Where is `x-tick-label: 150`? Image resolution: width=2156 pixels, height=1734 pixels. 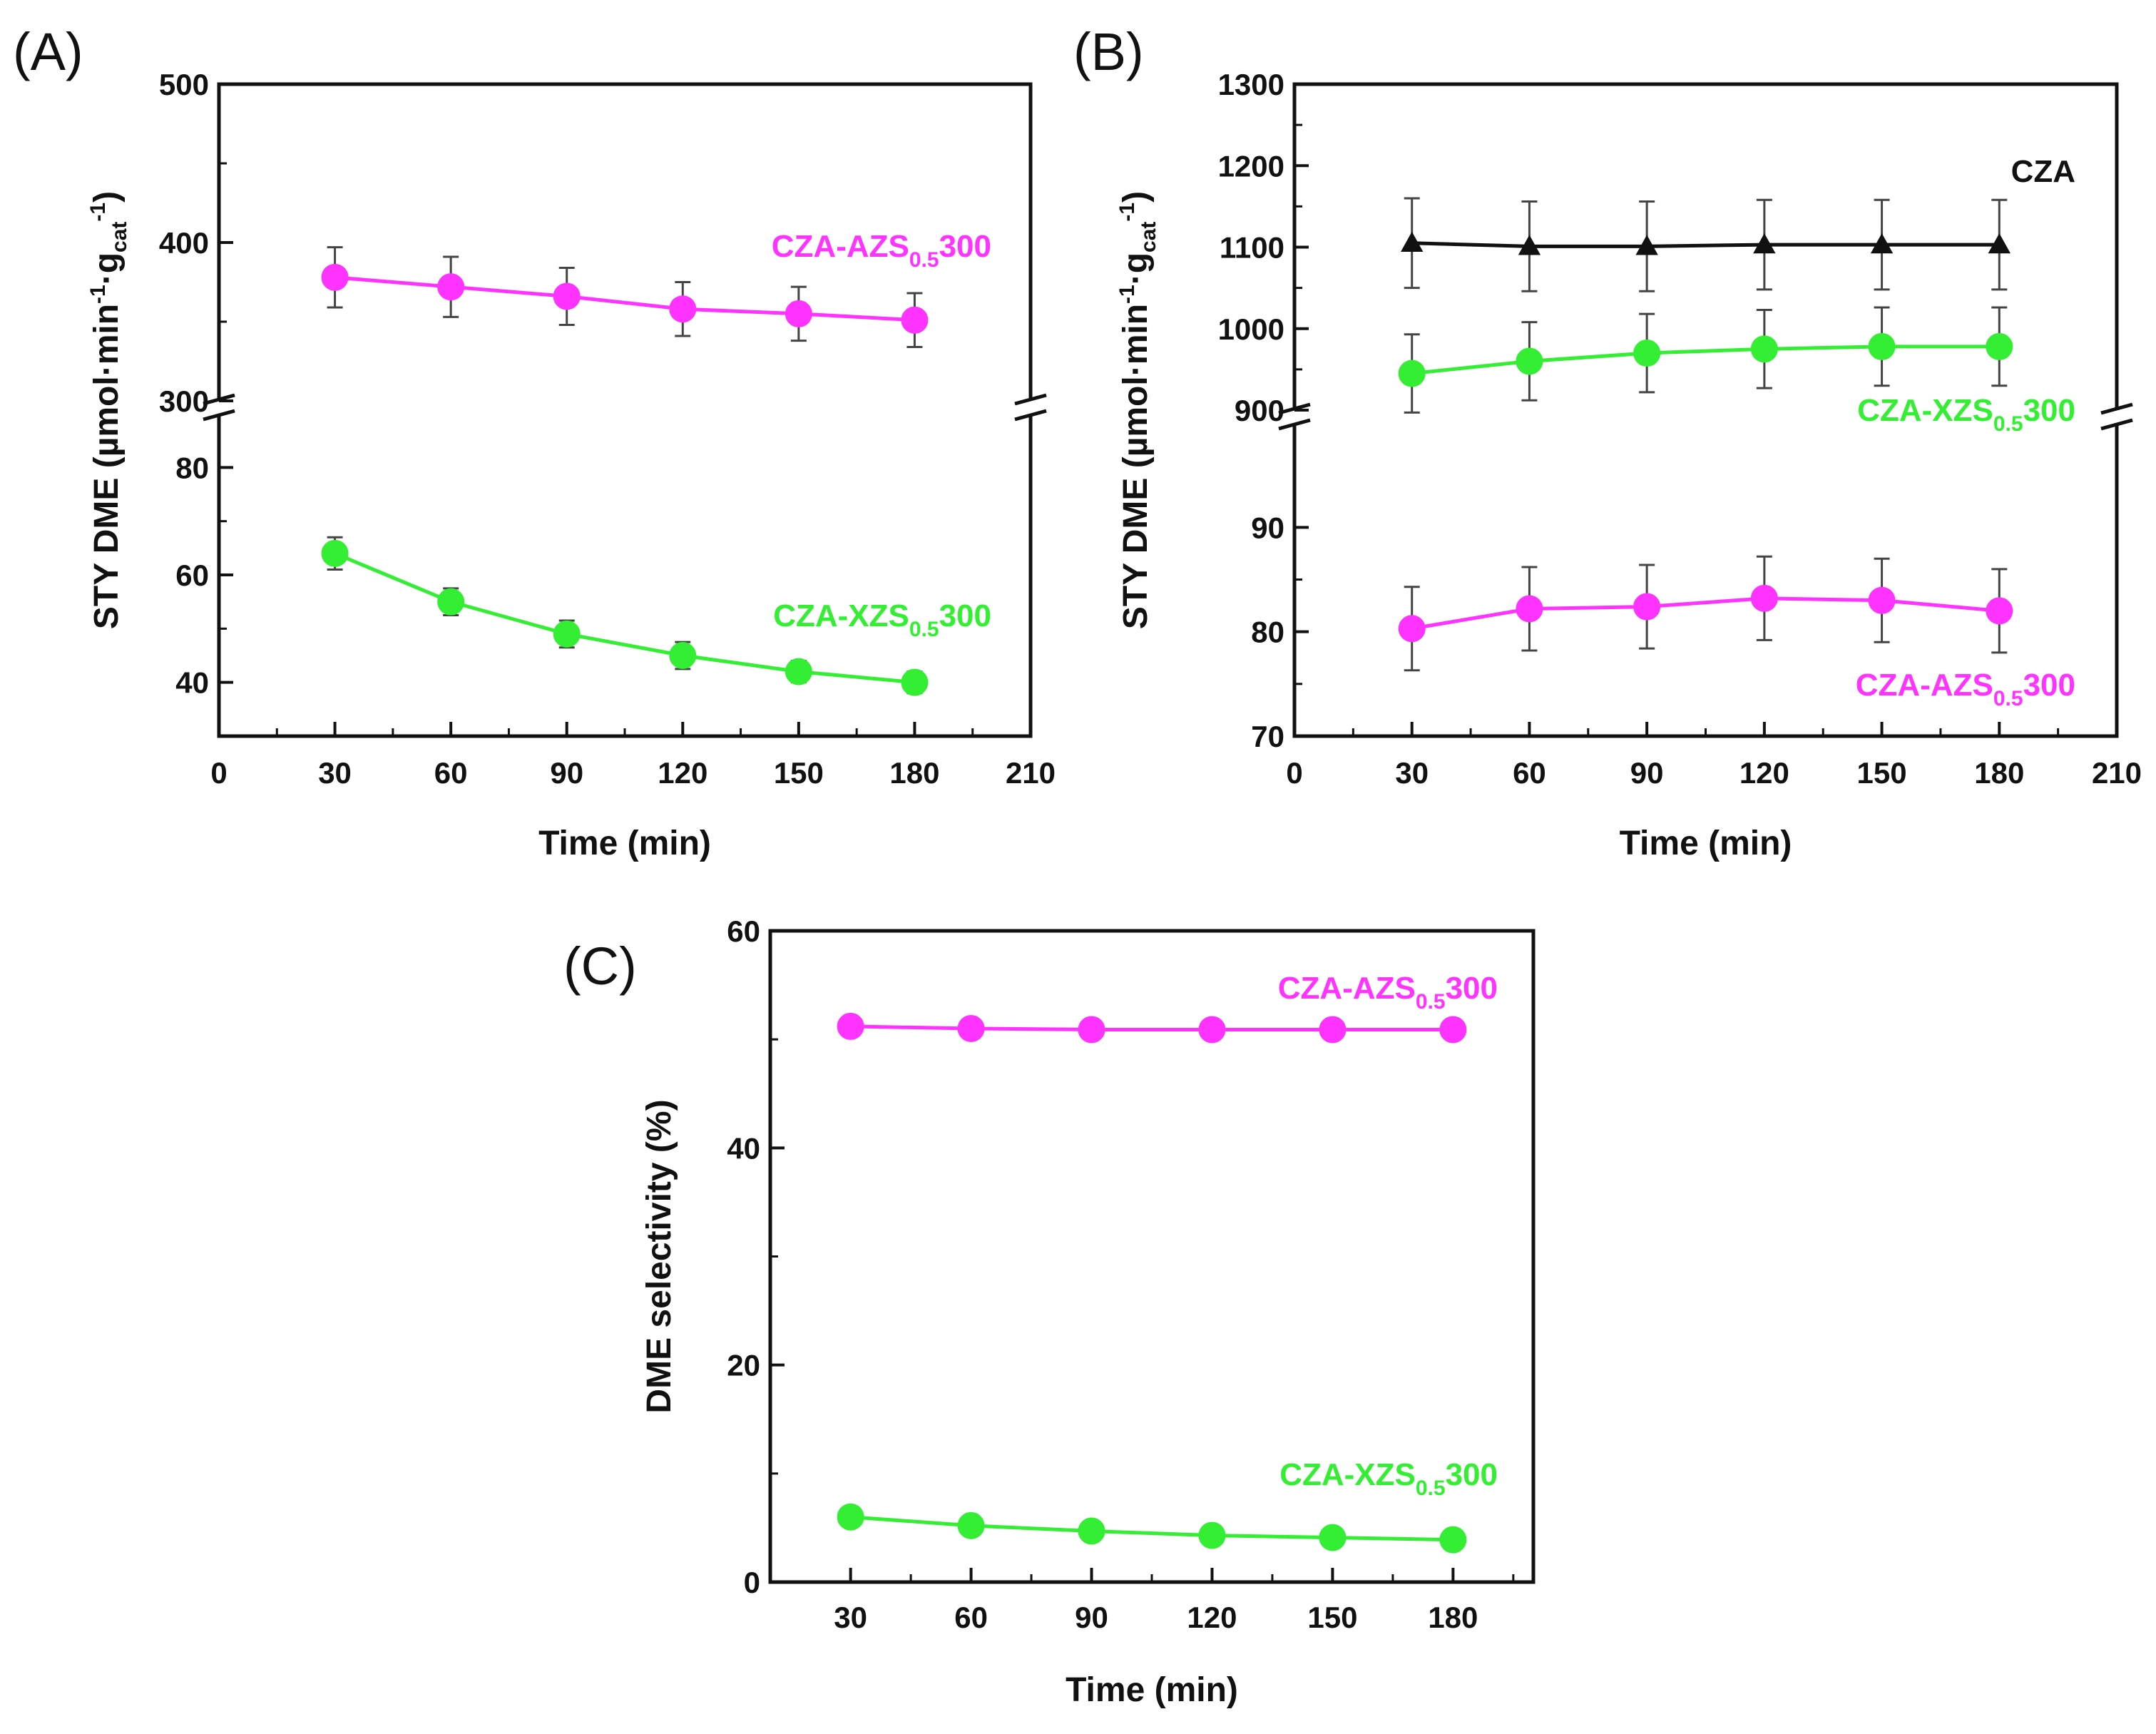 x-tick-label: 150 is located at coordinates (799, 773).